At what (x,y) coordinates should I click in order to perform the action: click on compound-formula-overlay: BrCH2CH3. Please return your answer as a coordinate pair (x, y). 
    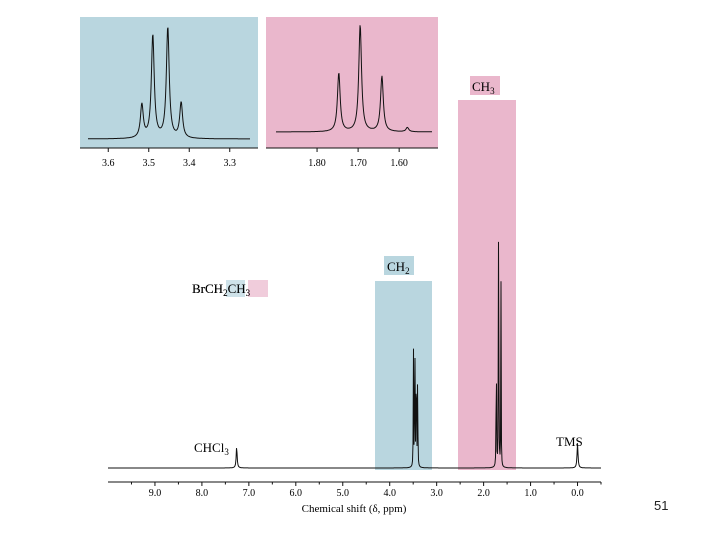
    Looking at the image, I should click on (221, 289).